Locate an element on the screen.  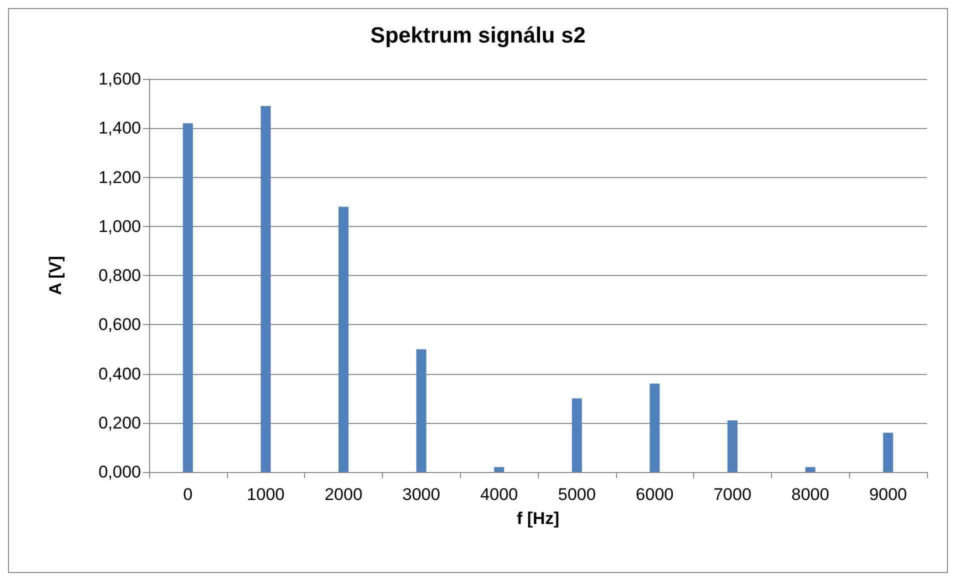
x-tick-label: 8000 is located at coordinates (810, 494).